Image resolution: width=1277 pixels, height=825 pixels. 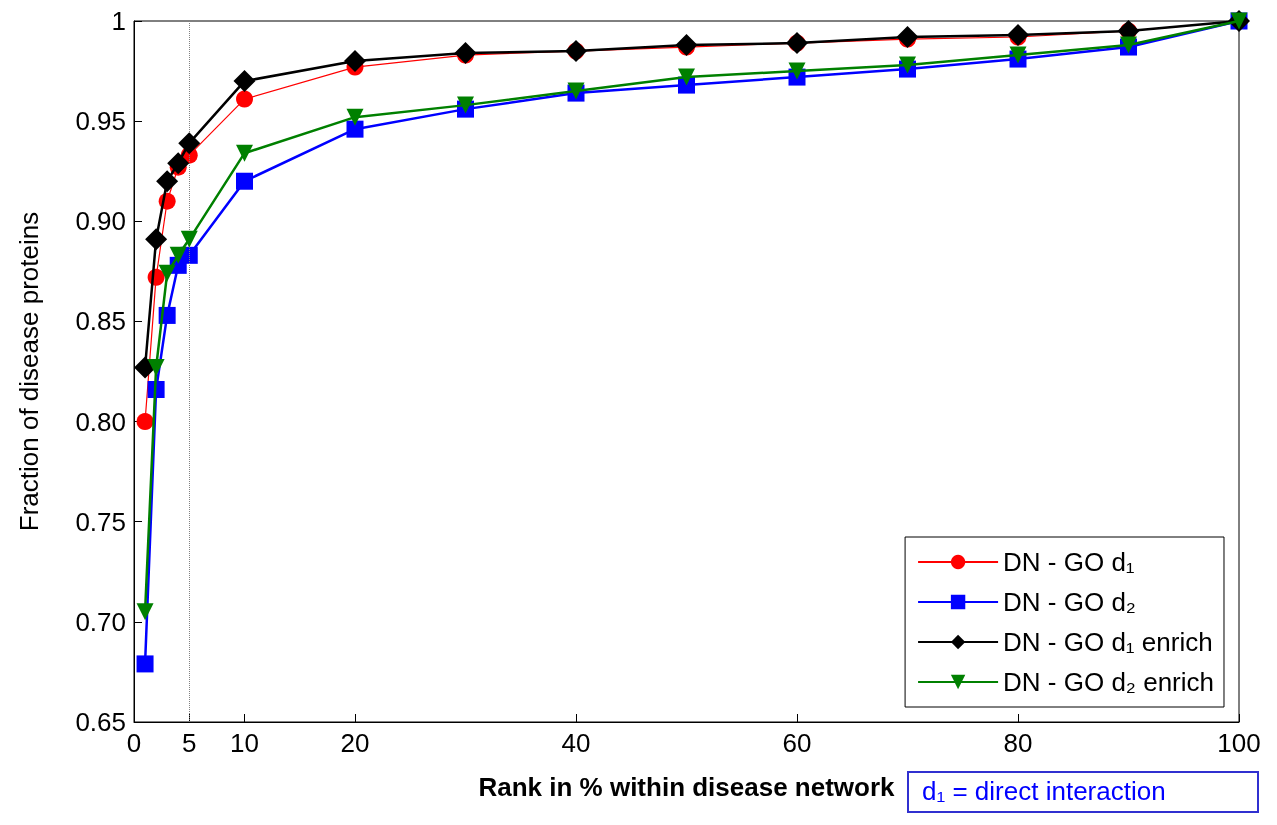 What do you see at coordinates (29, 371) in the screenshot?
I see `y-axis-title: Fraction of disease proteins` at bounding box center [29, 371].